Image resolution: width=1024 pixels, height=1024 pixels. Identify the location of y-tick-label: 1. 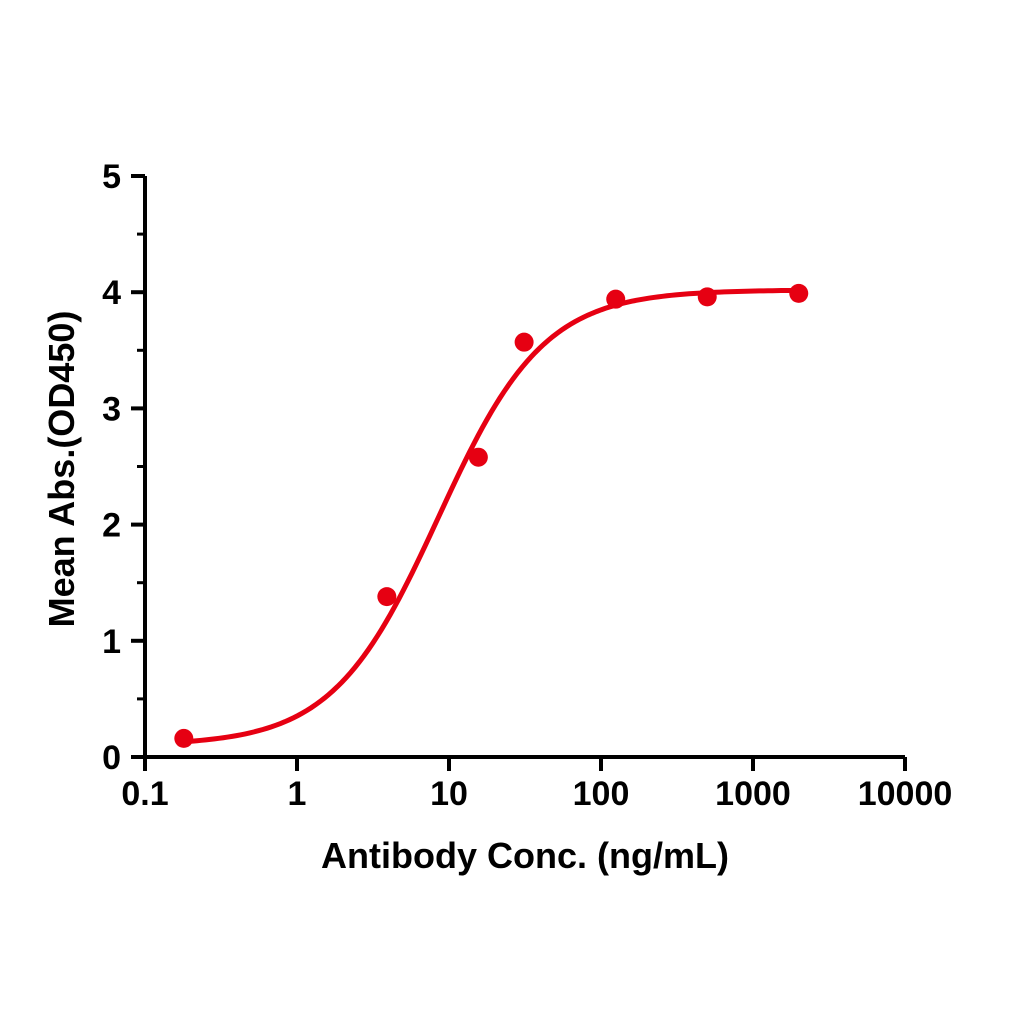
(111, 642).